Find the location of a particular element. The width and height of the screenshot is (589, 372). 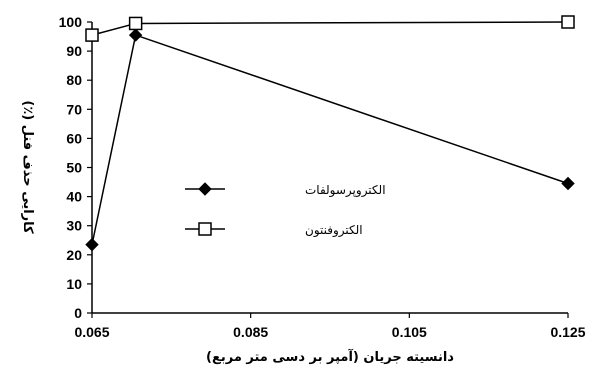

y-tick-label: 70 is located at coordinates (74, 109).